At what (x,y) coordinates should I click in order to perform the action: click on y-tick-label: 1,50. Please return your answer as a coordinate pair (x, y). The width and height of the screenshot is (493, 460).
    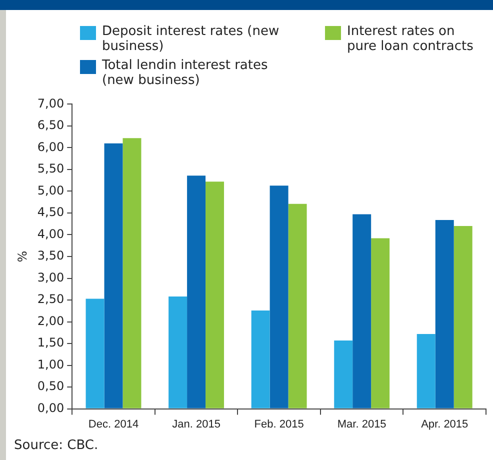
    Looking at the image, I should click on (50, 343).